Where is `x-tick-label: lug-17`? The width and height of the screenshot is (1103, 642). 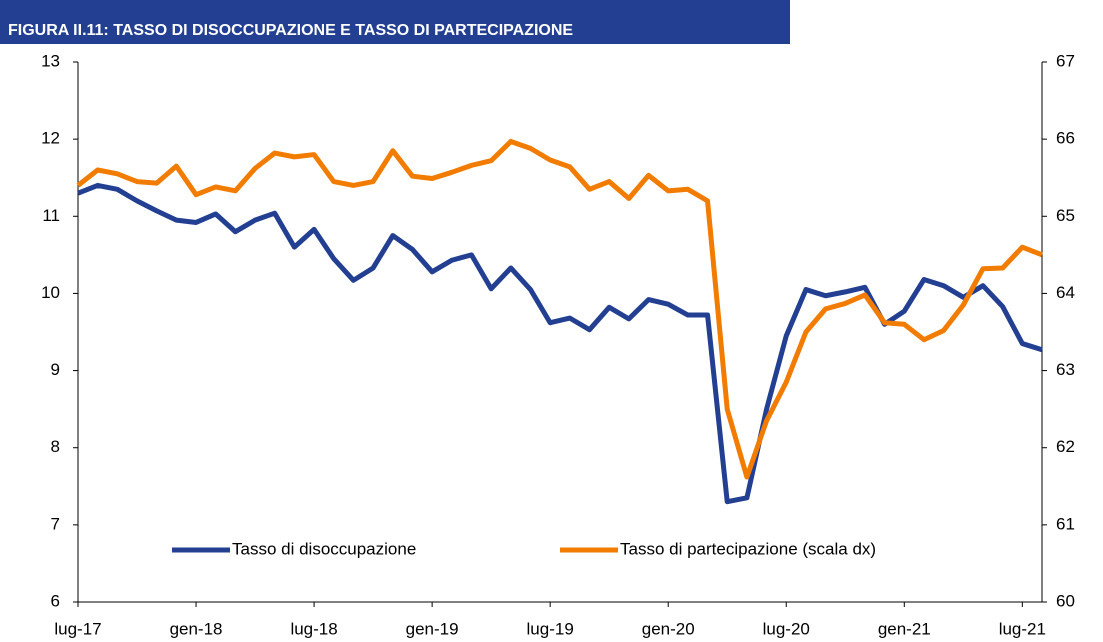 x-tick-label: lug-17 is located at coordinates (77, 628).